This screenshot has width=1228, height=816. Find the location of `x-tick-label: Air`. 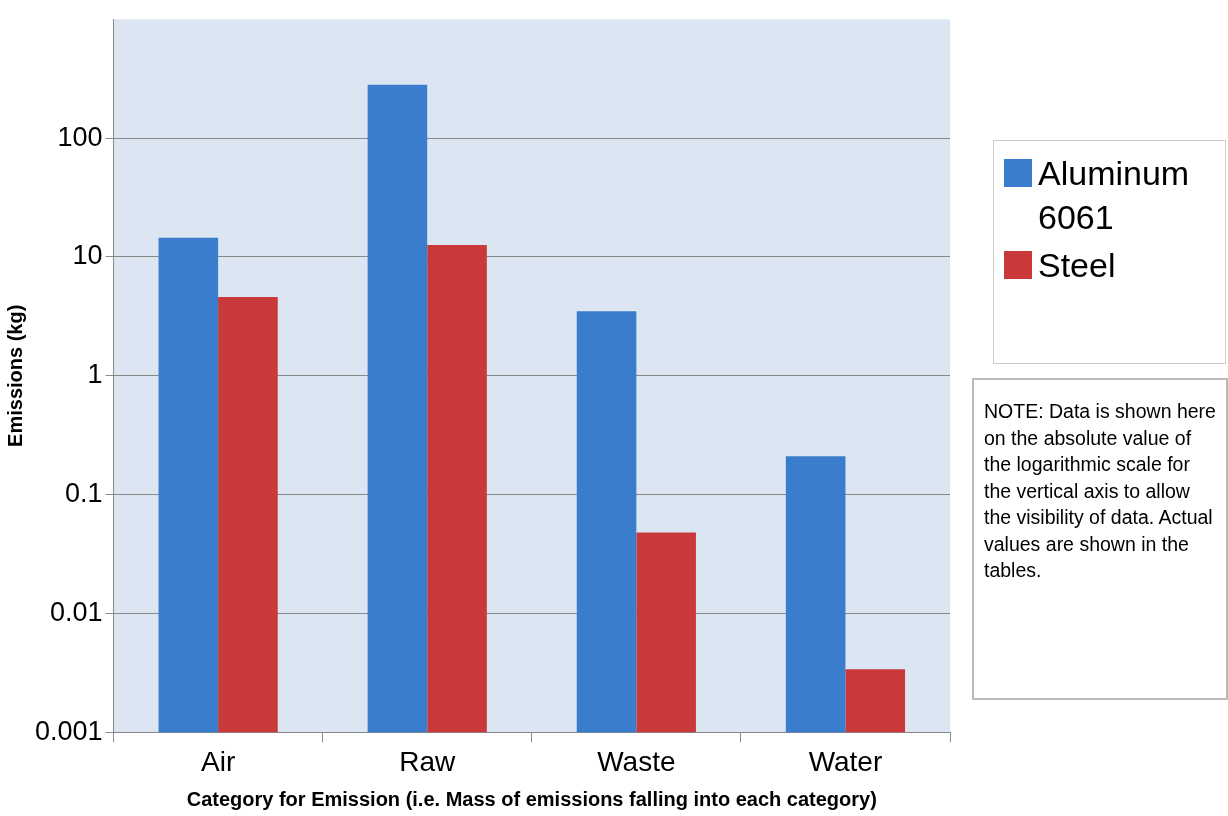

x-tick-label: Air is located at coordinates (218, 761).